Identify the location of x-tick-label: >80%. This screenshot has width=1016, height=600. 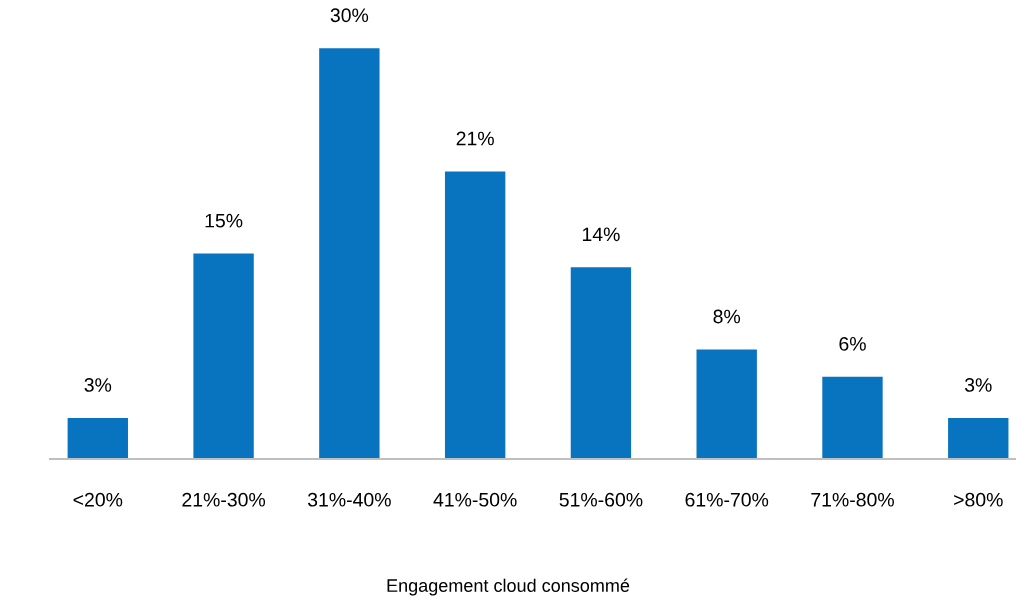
(978, 499).